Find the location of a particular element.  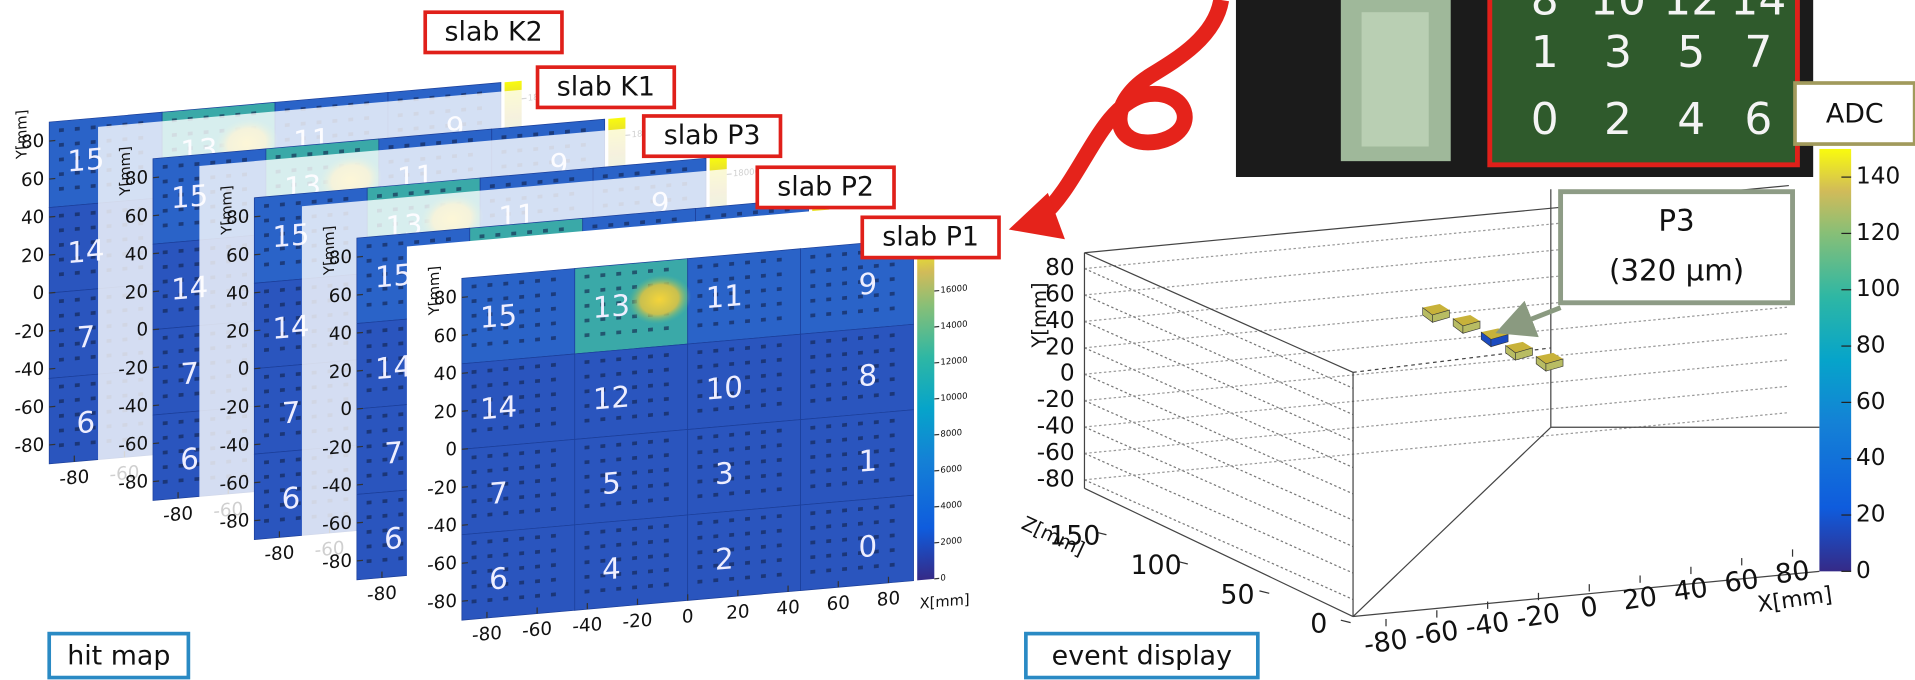

y-tick-label: -20 is located at coordinates (133, 369).